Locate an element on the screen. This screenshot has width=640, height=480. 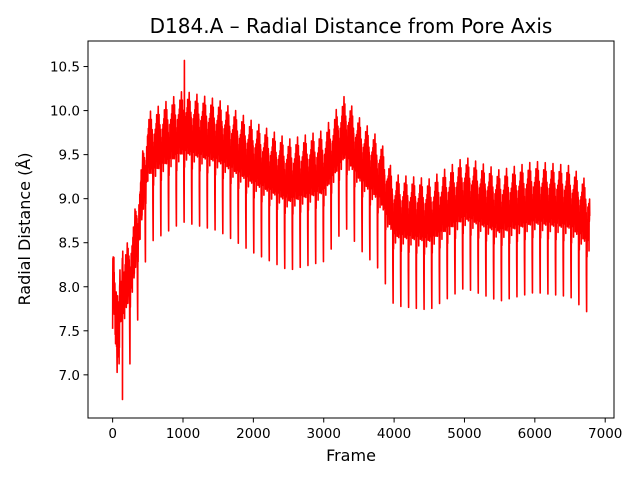
y-tick-label: 9.5 is located at coordinates (69, 156).